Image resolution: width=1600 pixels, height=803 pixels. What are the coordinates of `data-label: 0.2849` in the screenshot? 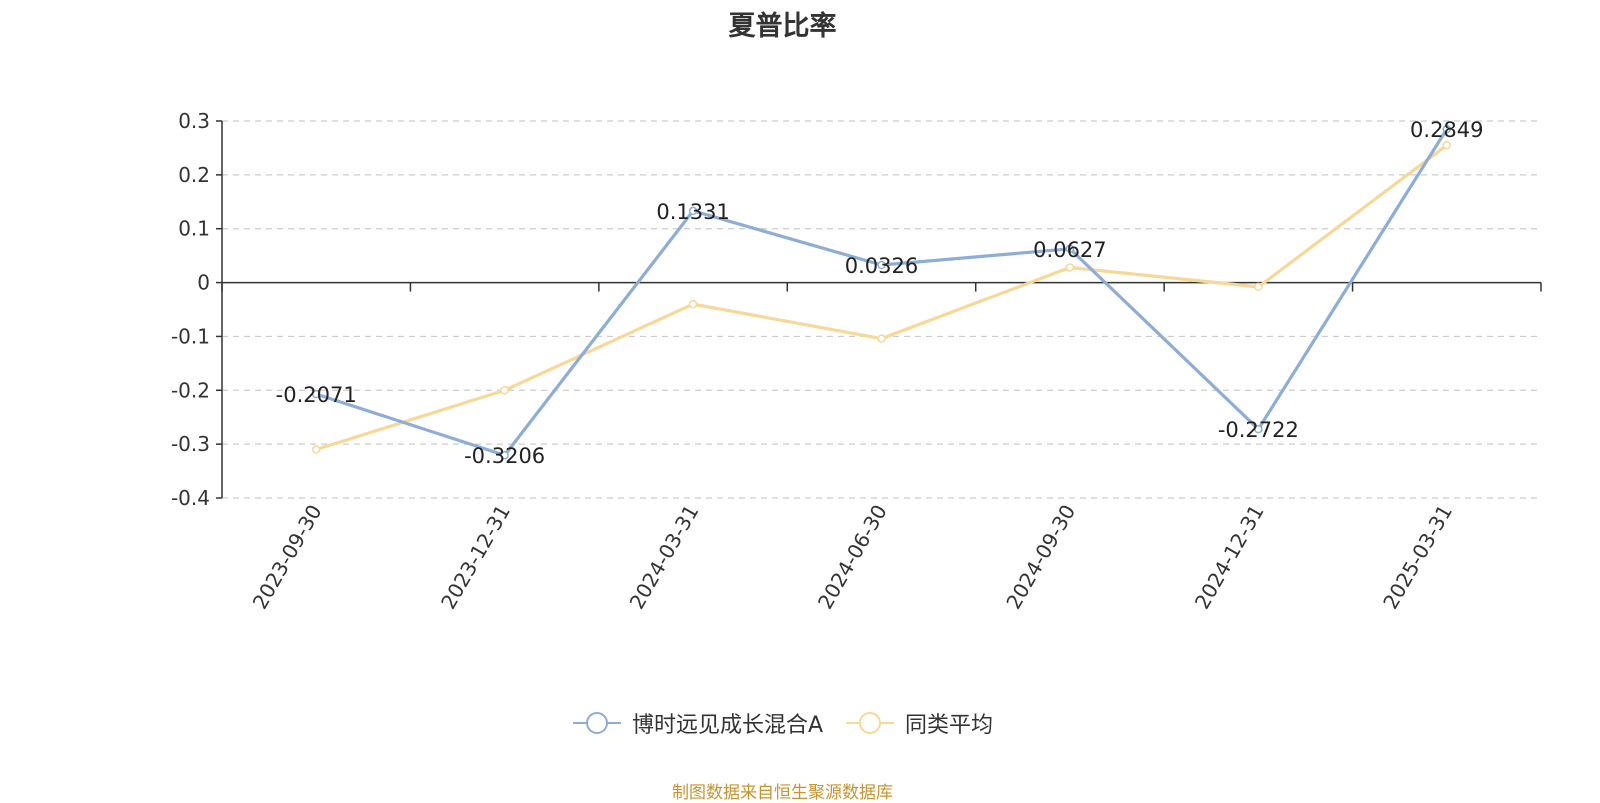 It's located at (1446, 130).